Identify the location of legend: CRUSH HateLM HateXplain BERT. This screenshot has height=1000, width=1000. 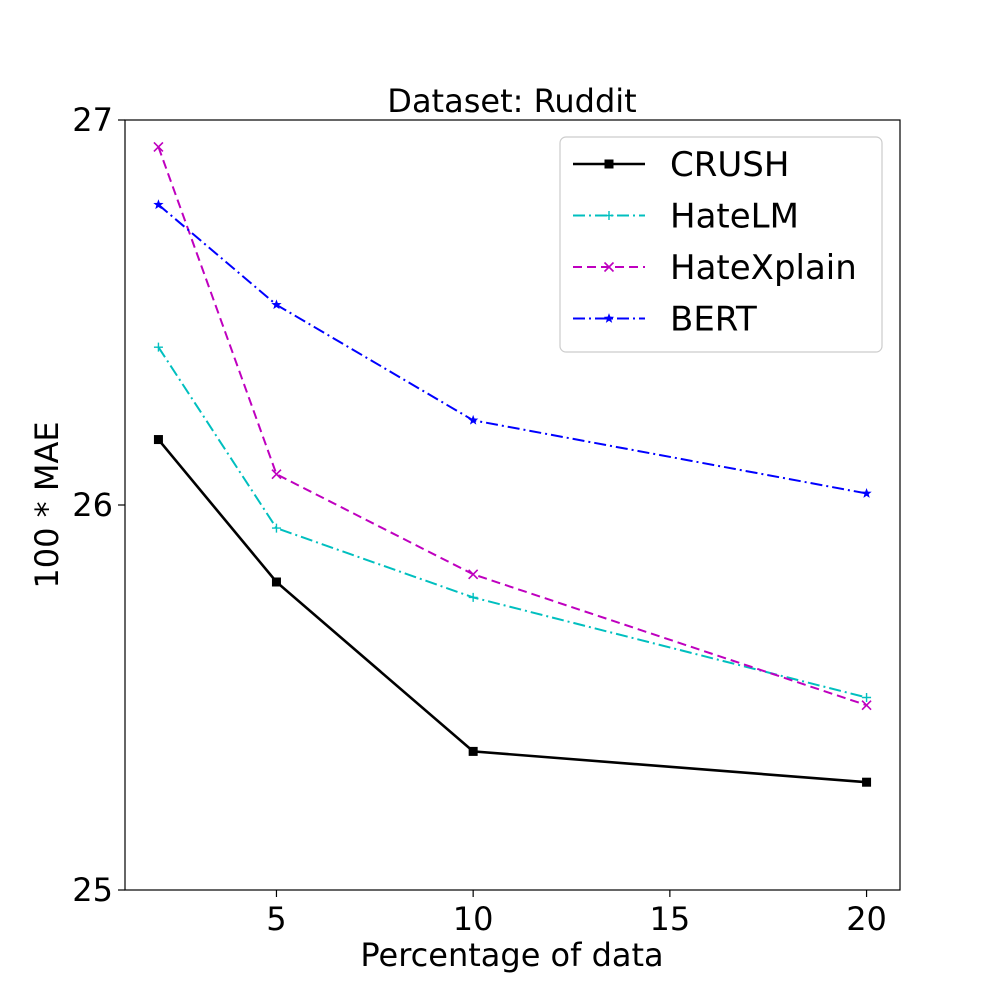
(721, 244).